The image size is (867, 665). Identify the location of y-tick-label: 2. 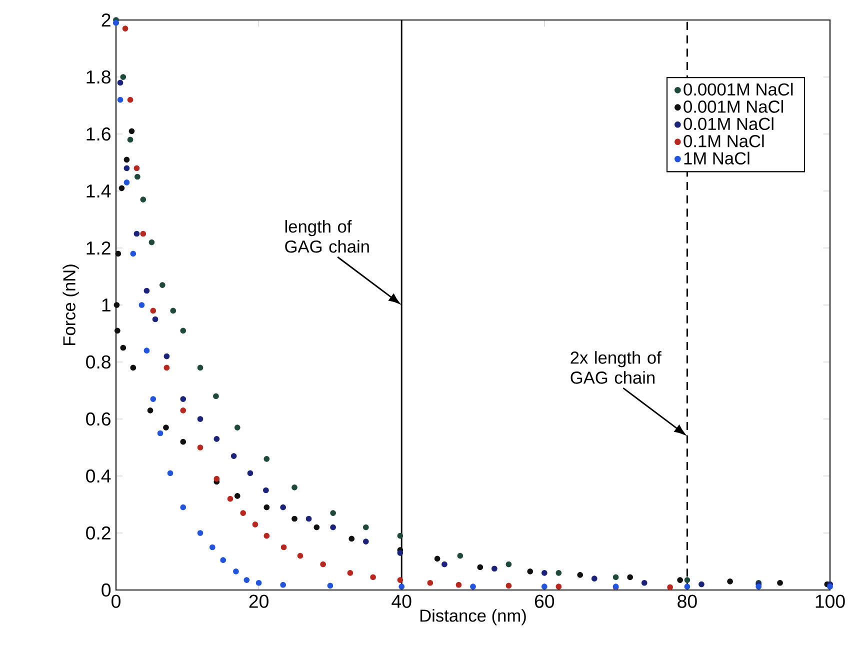
(106, 20).